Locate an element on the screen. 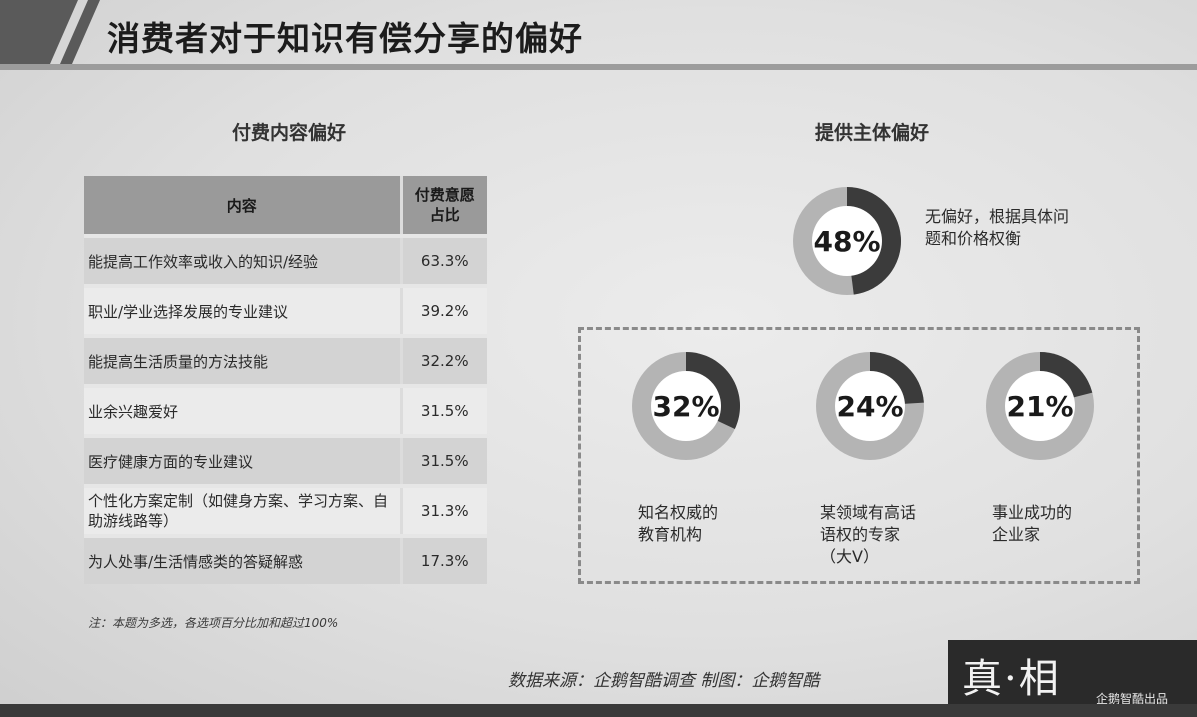 The image size is (1197, 717). donut-value-label: 21% is located at coordinates (1039, 406).